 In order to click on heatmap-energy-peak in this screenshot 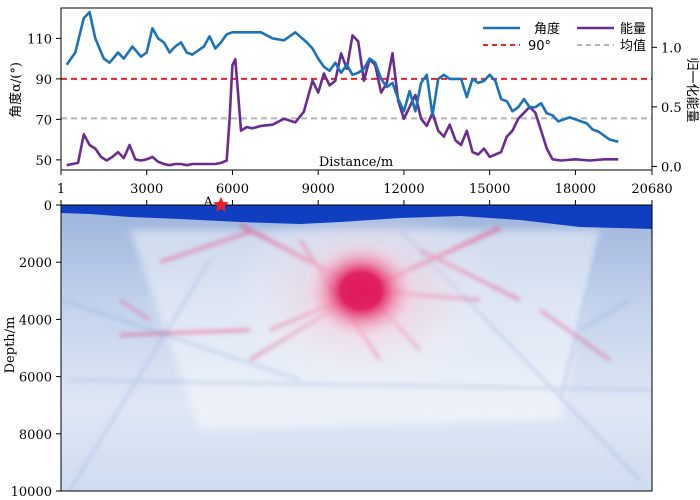, I will do `click(361, 290)`.